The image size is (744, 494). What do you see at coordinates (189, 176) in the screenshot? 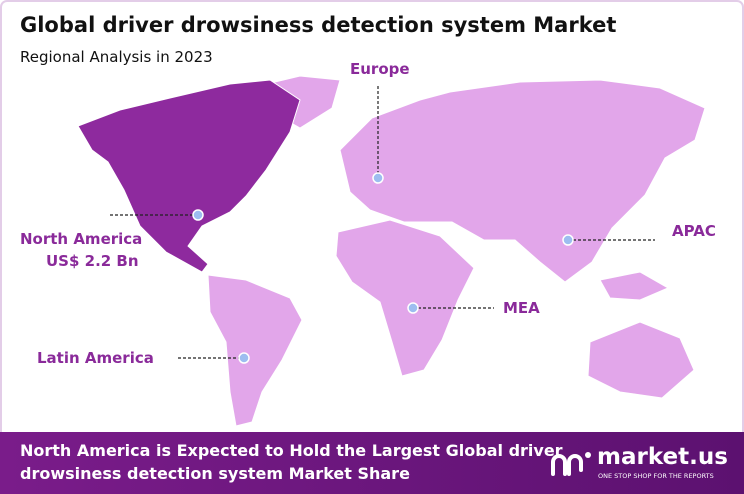
I see `north-america` at bounding box center [189, 176].